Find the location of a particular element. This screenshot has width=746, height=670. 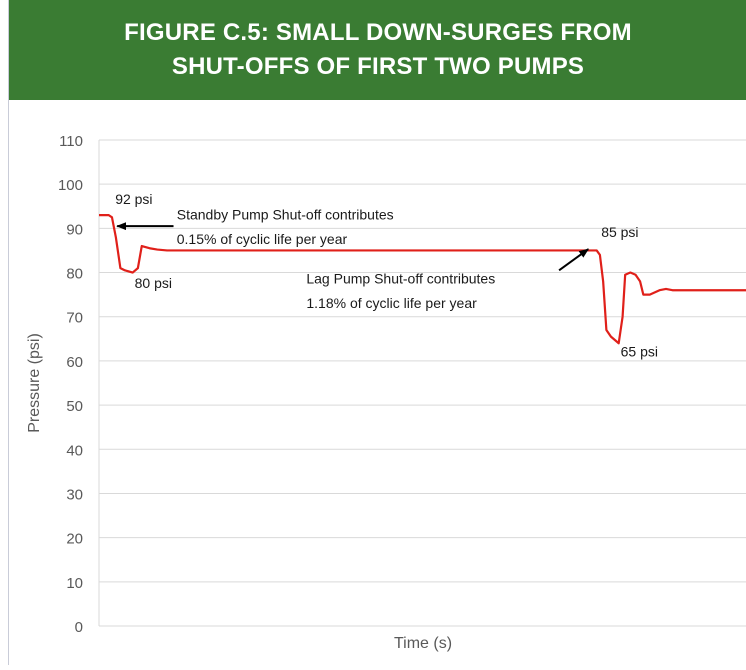

y-tick-label: 50 is located at coordinates (74, 406).